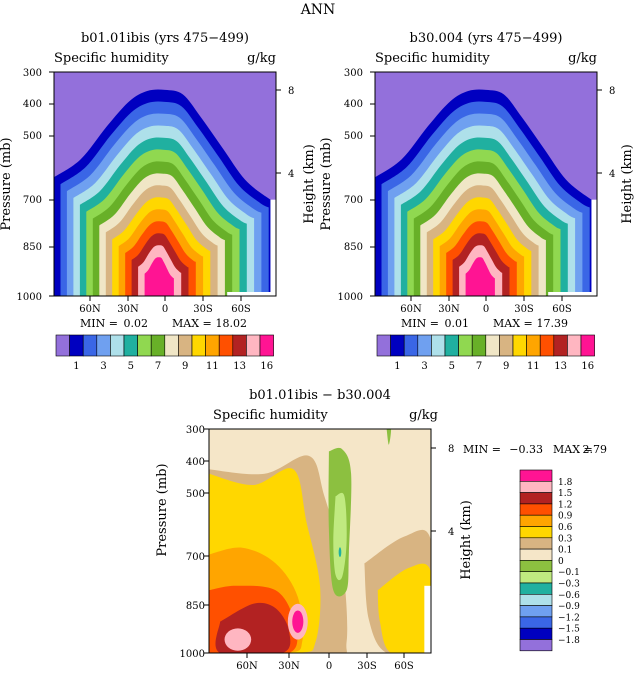 This screenshot has width=637, height=673. Describe the element at coordinates (506, 366) in the screenshot. I see `panel-b-colorbar-label-4: 9` at that location.